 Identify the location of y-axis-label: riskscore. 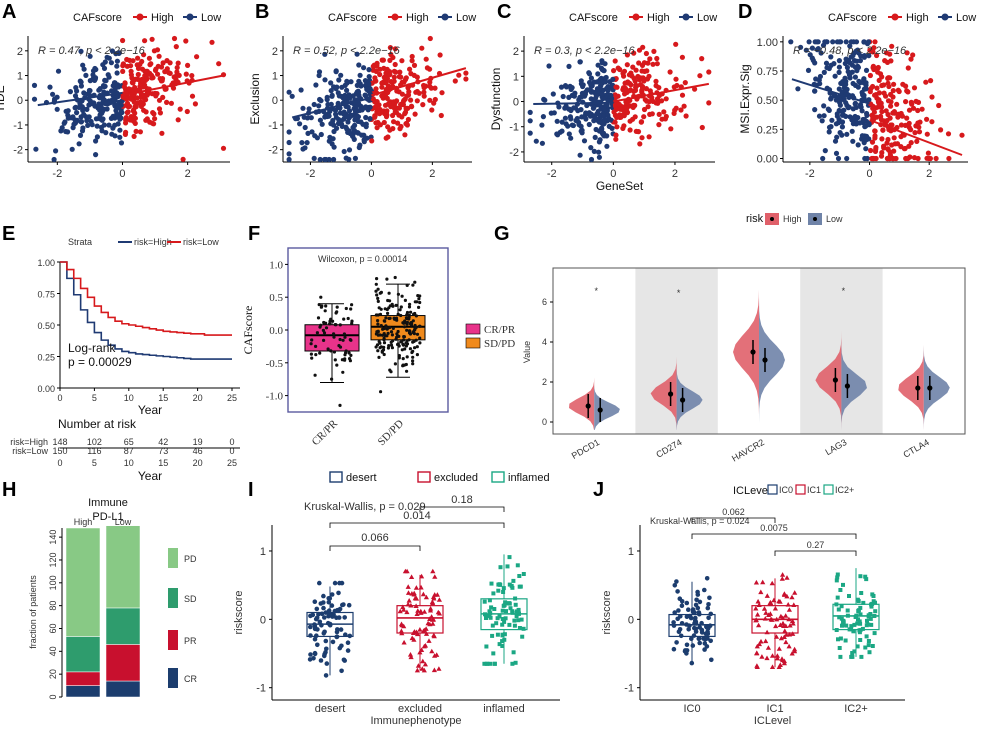
(239, 612).